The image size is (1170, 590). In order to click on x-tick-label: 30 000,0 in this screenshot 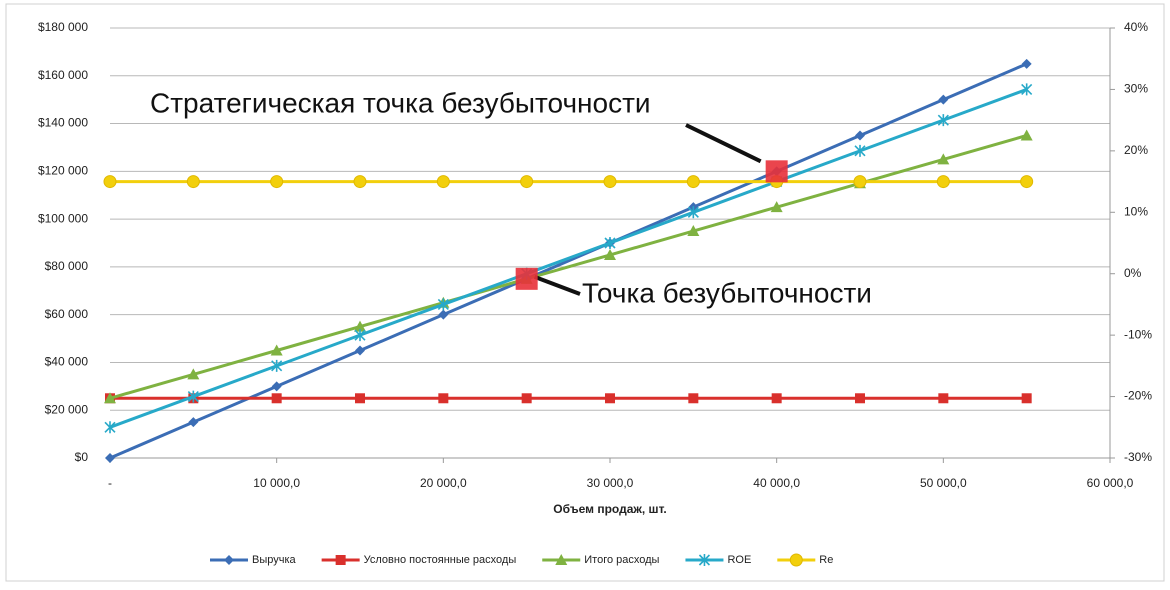, I will do `click(610, 483)`.